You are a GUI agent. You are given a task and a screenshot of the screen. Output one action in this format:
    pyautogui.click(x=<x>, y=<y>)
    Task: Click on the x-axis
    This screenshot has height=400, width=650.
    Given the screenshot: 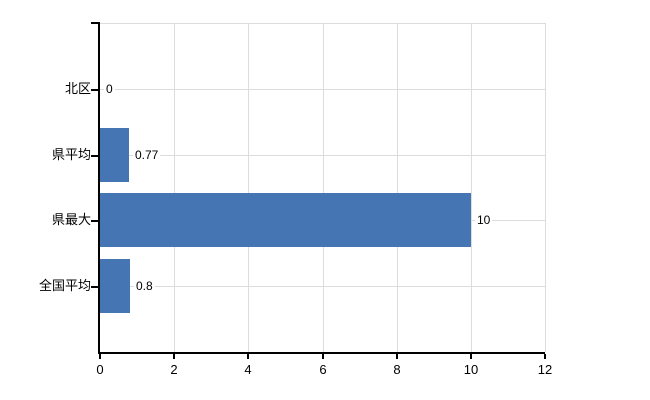 What is the action you would take?
    pyautogui.click(x=321, y=353)
    